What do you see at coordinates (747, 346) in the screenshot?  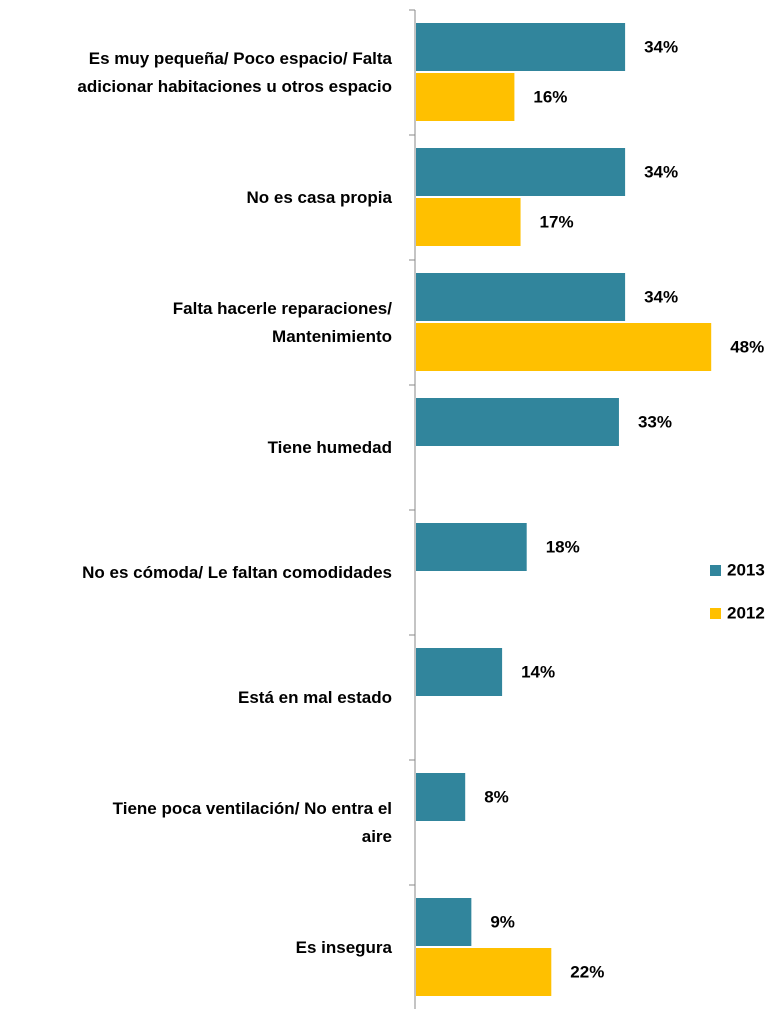 I see `value-label: 48%` at bounding box center [747, 346].